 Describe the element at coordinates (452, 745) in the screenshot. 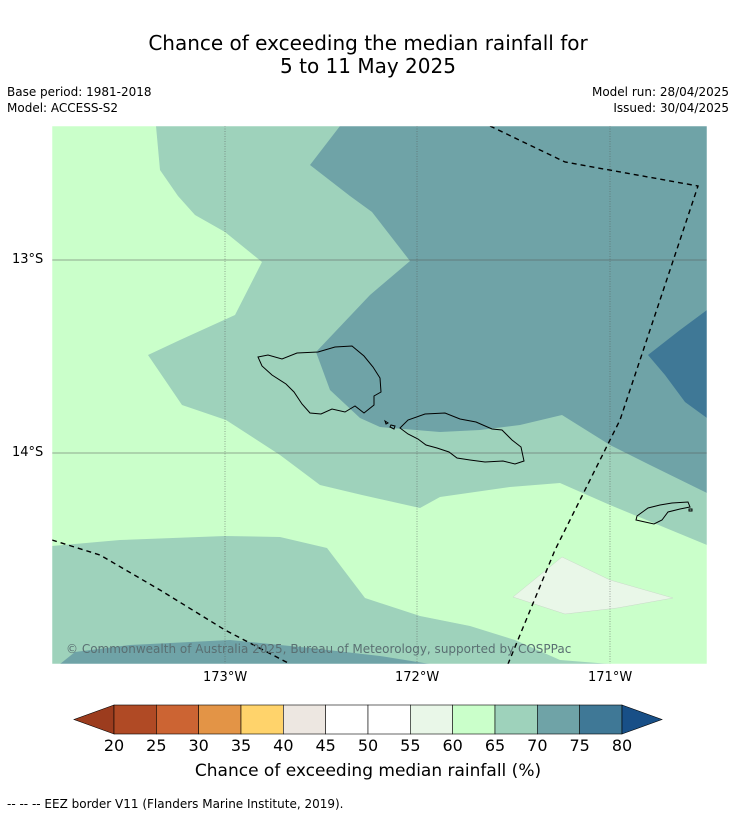

I see `colorbar-label-60: 60` at that location.